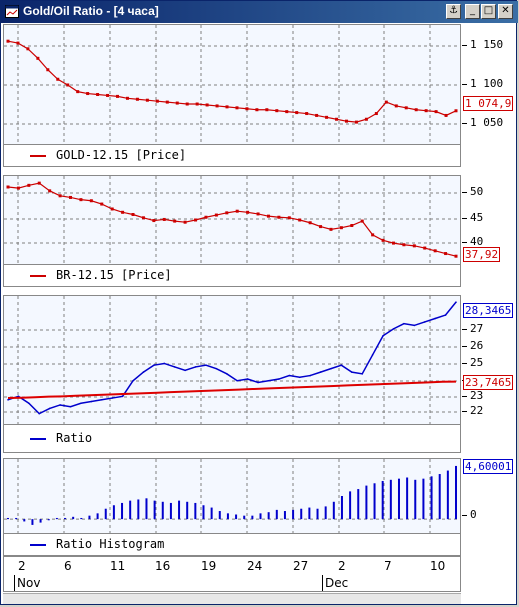 The image size is (519, 607). Describe the element at coordinates (121, 155) in the screenshot. I see `gold-legend-label: GOLD-12.15 [Price]` at that location.